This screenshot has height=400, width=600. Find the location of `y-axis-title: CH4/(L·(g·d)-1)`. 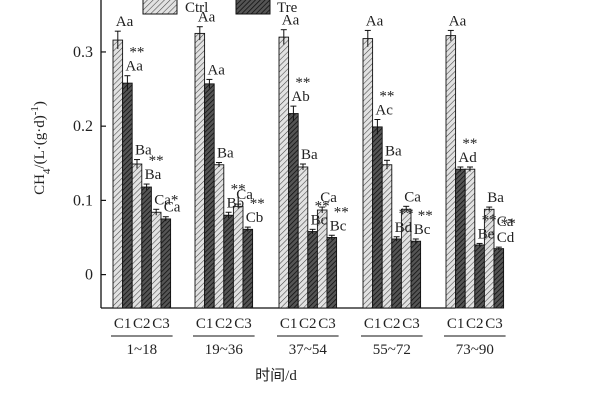

y-axis-title: CH4/(L·(g·d)-1) is located at coordinates (41, 148).